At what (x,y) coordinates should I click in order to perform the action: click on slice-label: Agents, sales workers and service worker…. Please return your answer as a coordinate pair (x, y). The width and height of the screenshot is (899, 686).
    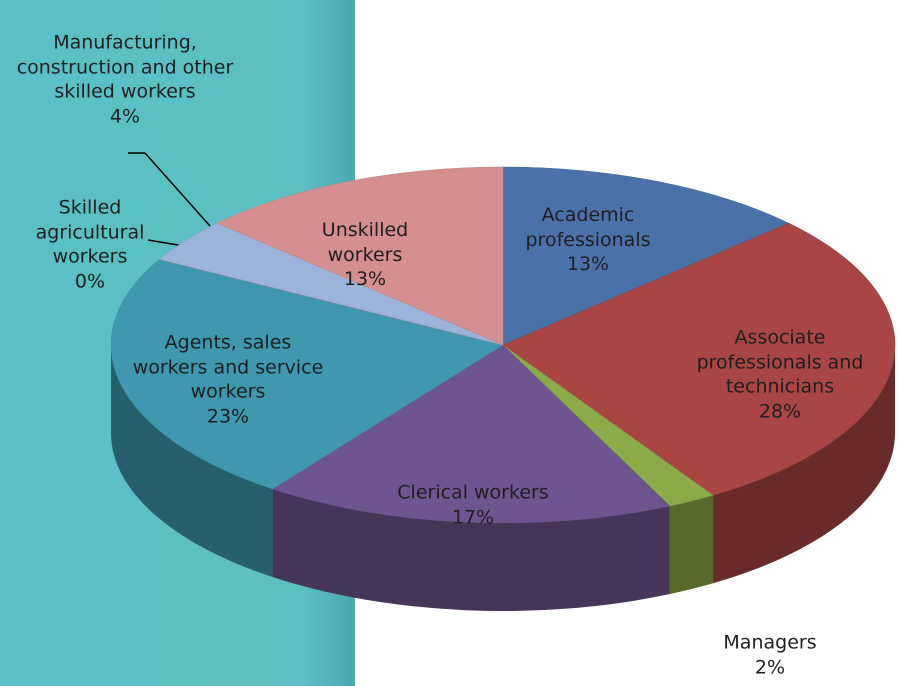
    Looking at the image, I should click on (228, 380).